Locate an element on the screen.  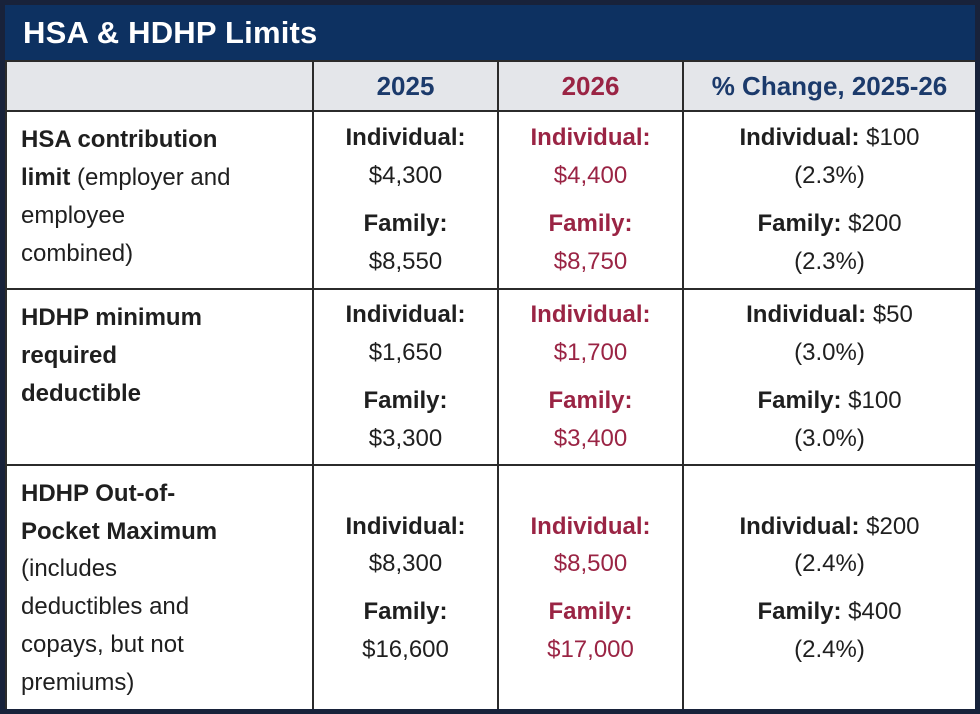
amount-pair: Family: $3,300 is located at coordinates (405, 420).